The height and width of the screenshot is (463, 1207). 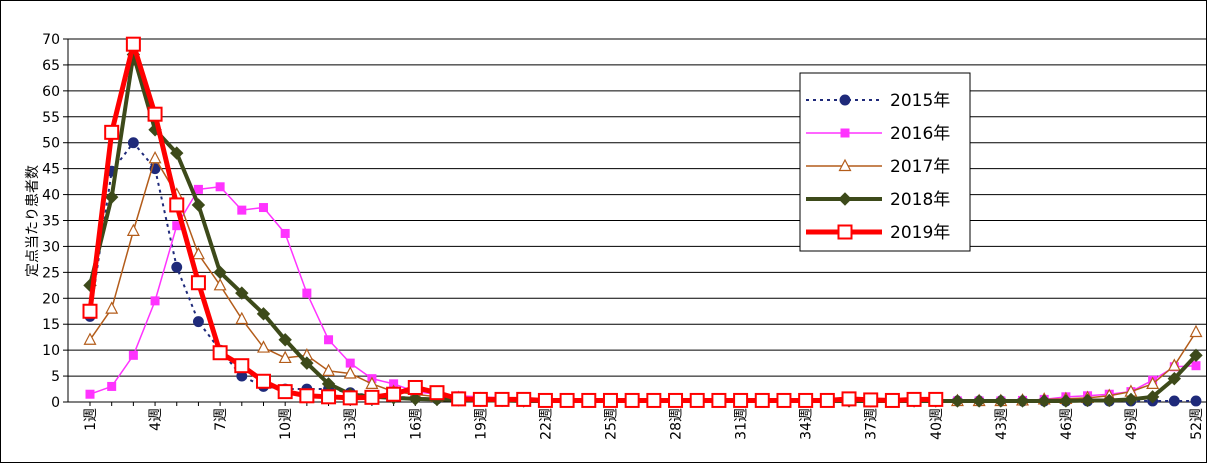 I want to click on y-tick-label: 25, so click(x=51, y=273).